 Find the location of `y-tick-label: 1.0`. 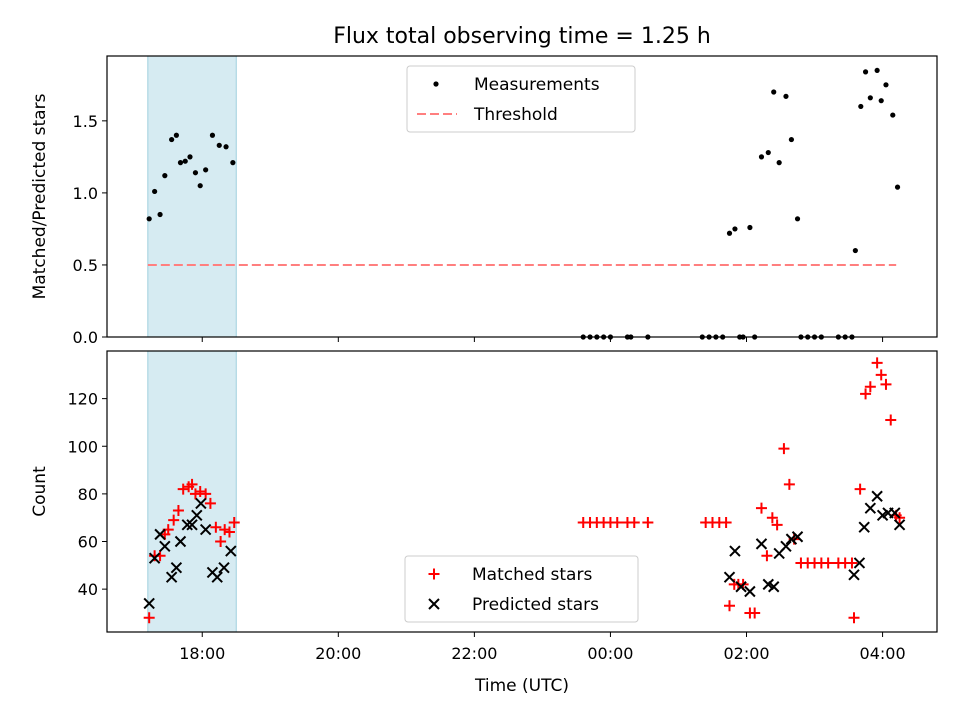

y-tick-label: 1.0 is located at coordinates (85, 193).